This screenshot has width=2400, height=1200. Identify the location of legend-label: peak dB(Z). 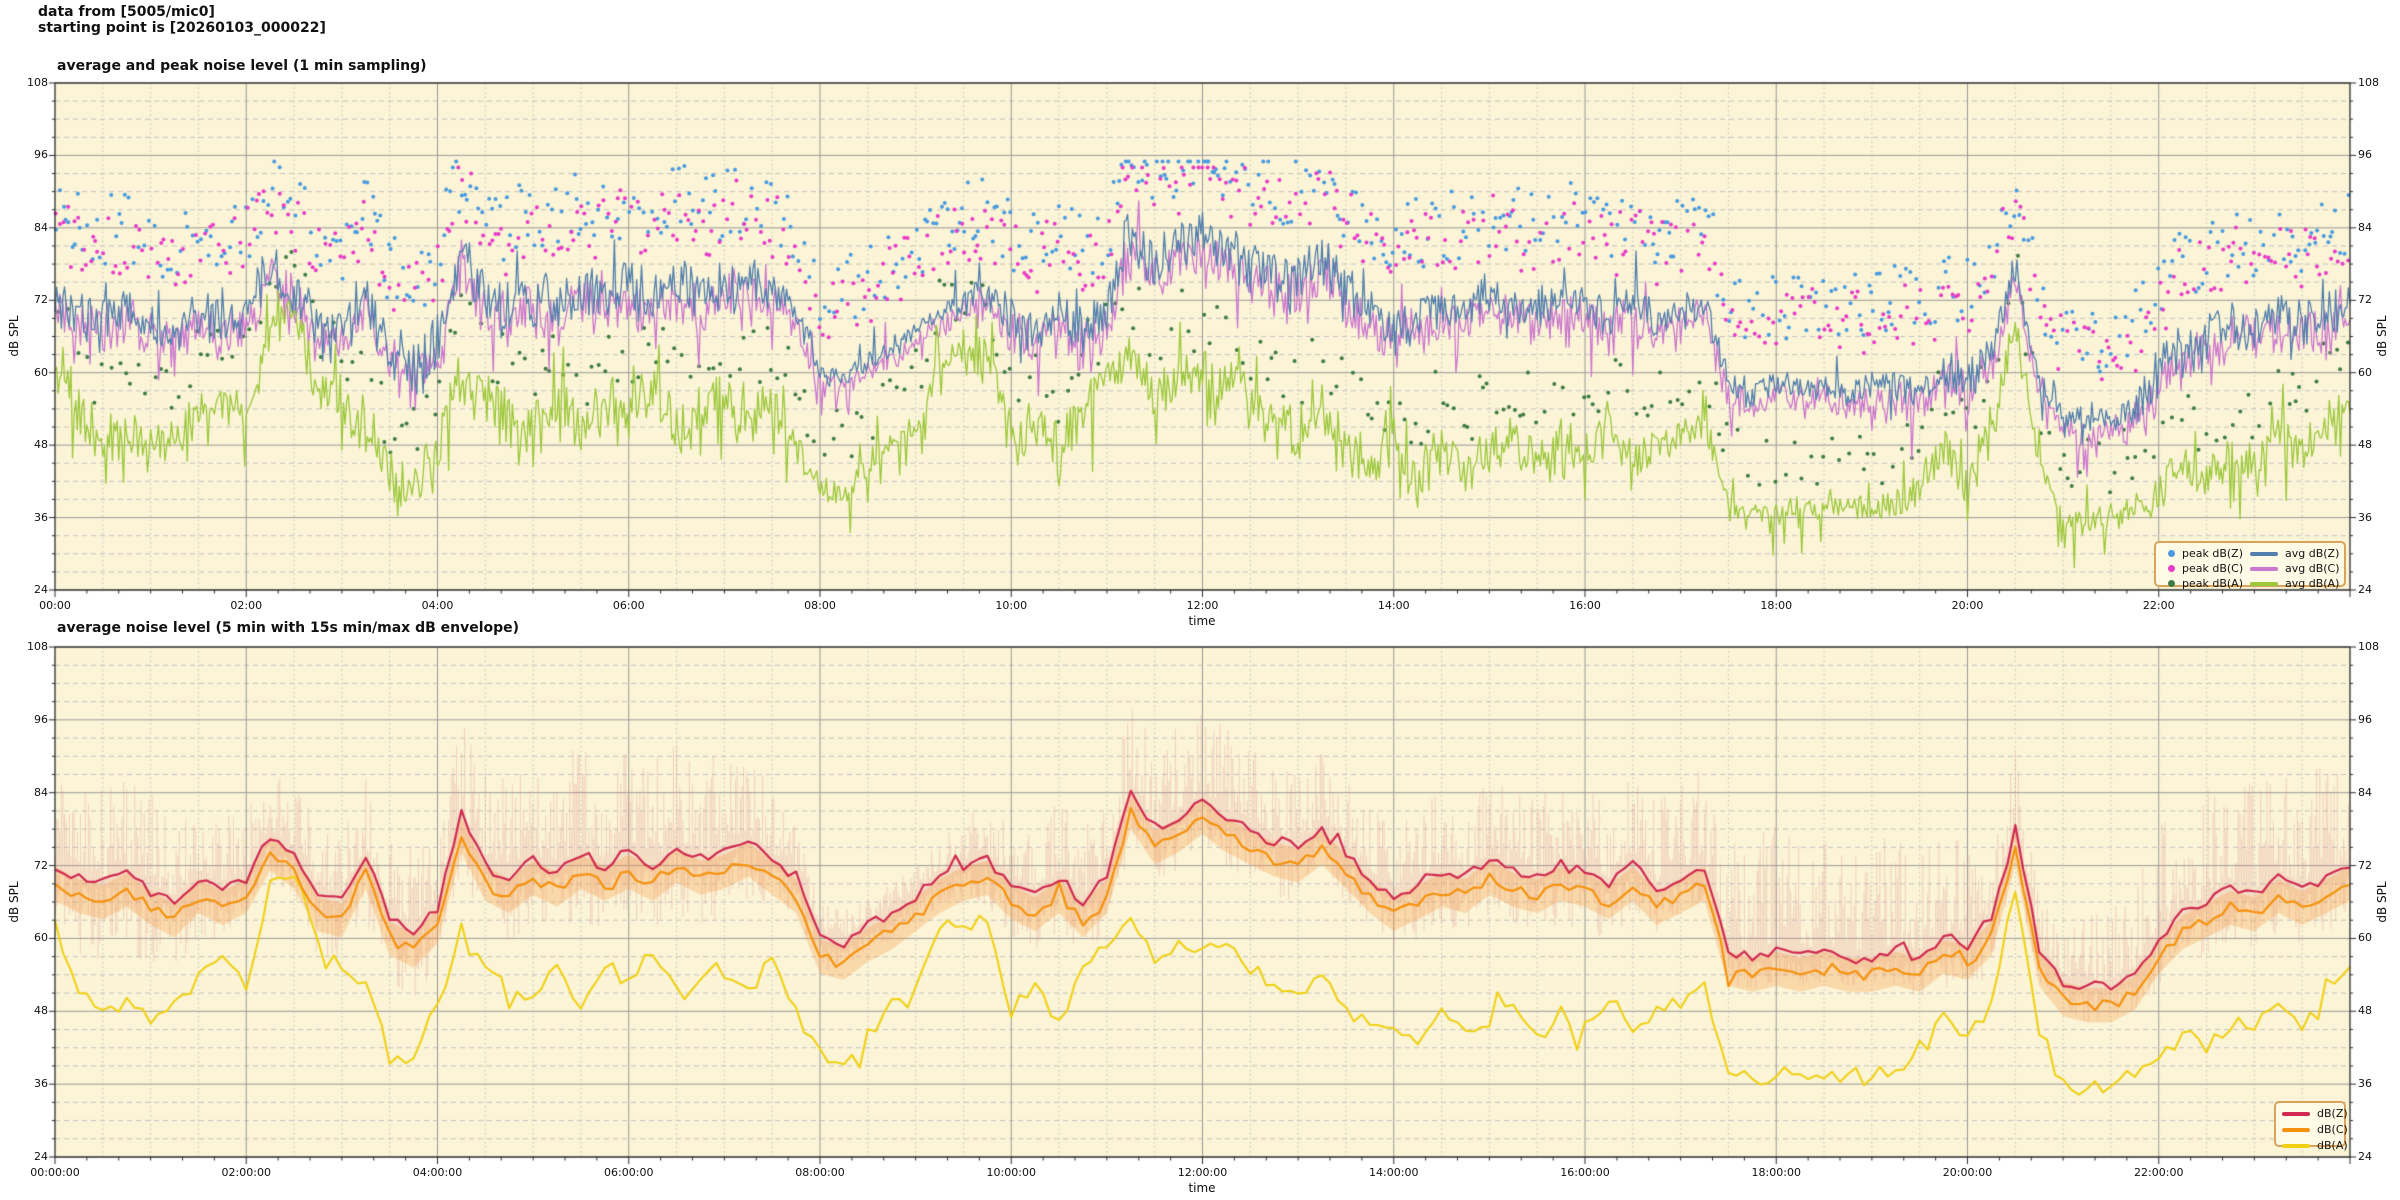
(2213, 553).